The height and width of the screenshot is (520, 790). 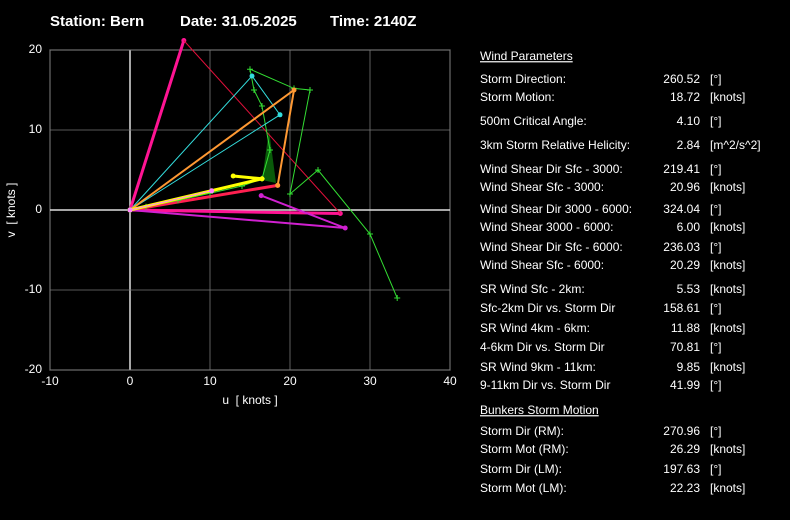 I want to click on param-value: 324.04, so click(x=681, y=209).